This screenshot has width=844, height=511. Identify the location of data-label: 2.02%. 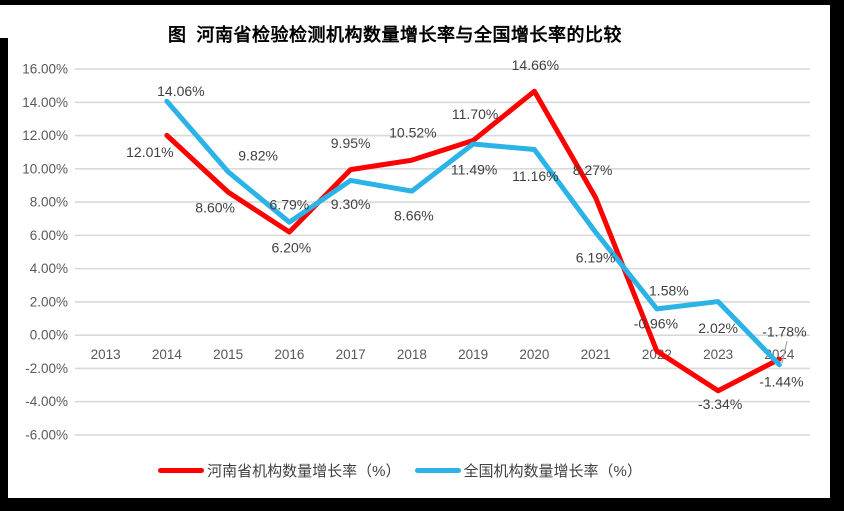
(718, 328).